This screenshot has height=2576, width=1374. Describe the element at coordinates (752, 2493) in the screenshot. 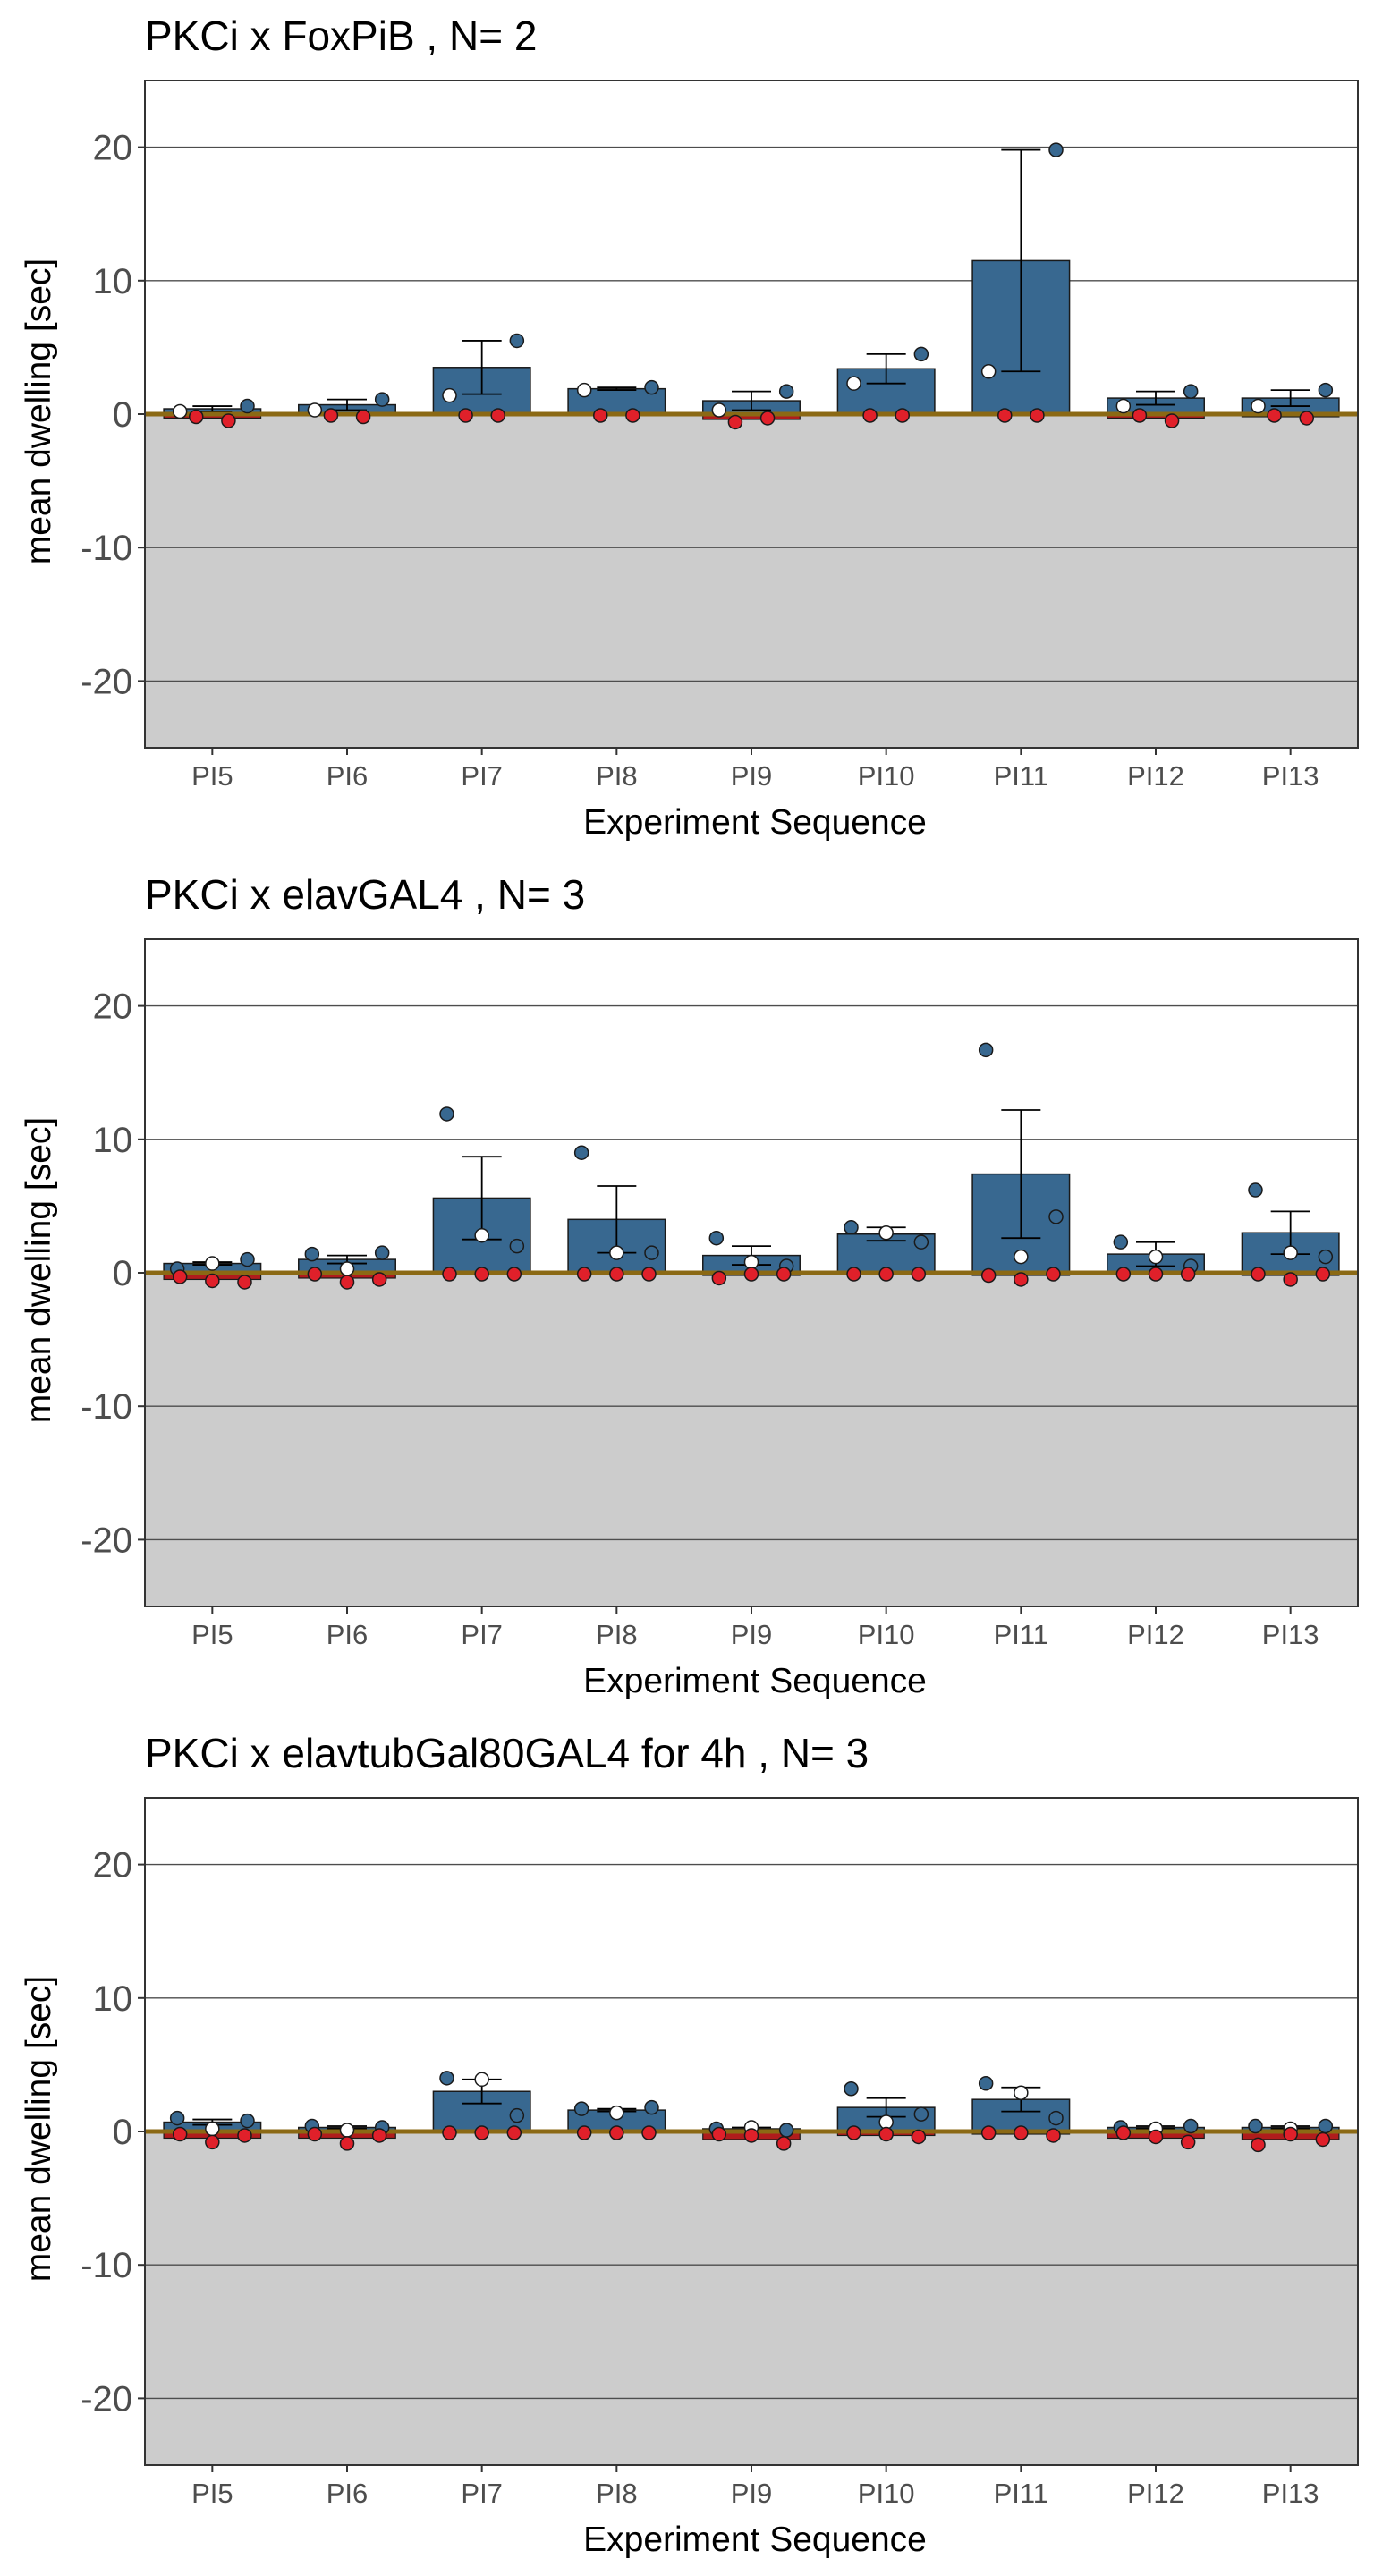

I see `x-tick-label: PI9` at that location.